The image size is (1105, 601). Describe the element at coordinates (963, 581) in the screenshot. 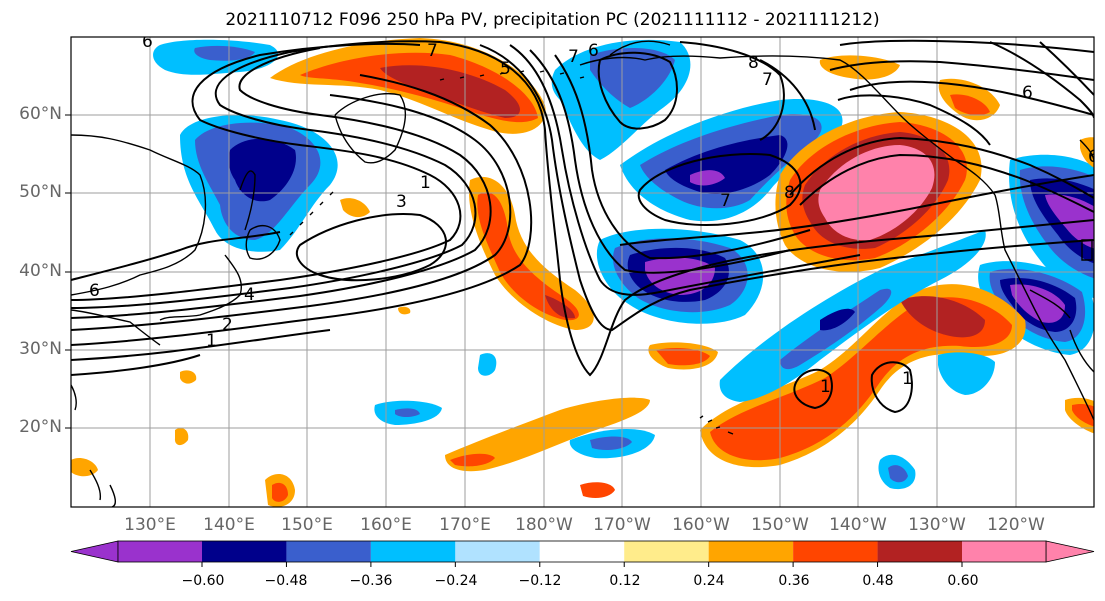

I see `colorbar-tick-label: 0.60` at that location.